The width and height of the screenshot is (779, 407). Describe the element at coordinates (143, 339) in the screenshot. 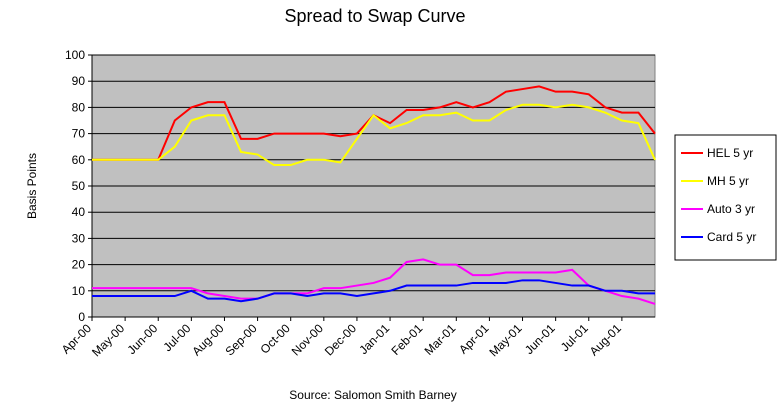

I see `x-tick-label: Jun-00` at that location.